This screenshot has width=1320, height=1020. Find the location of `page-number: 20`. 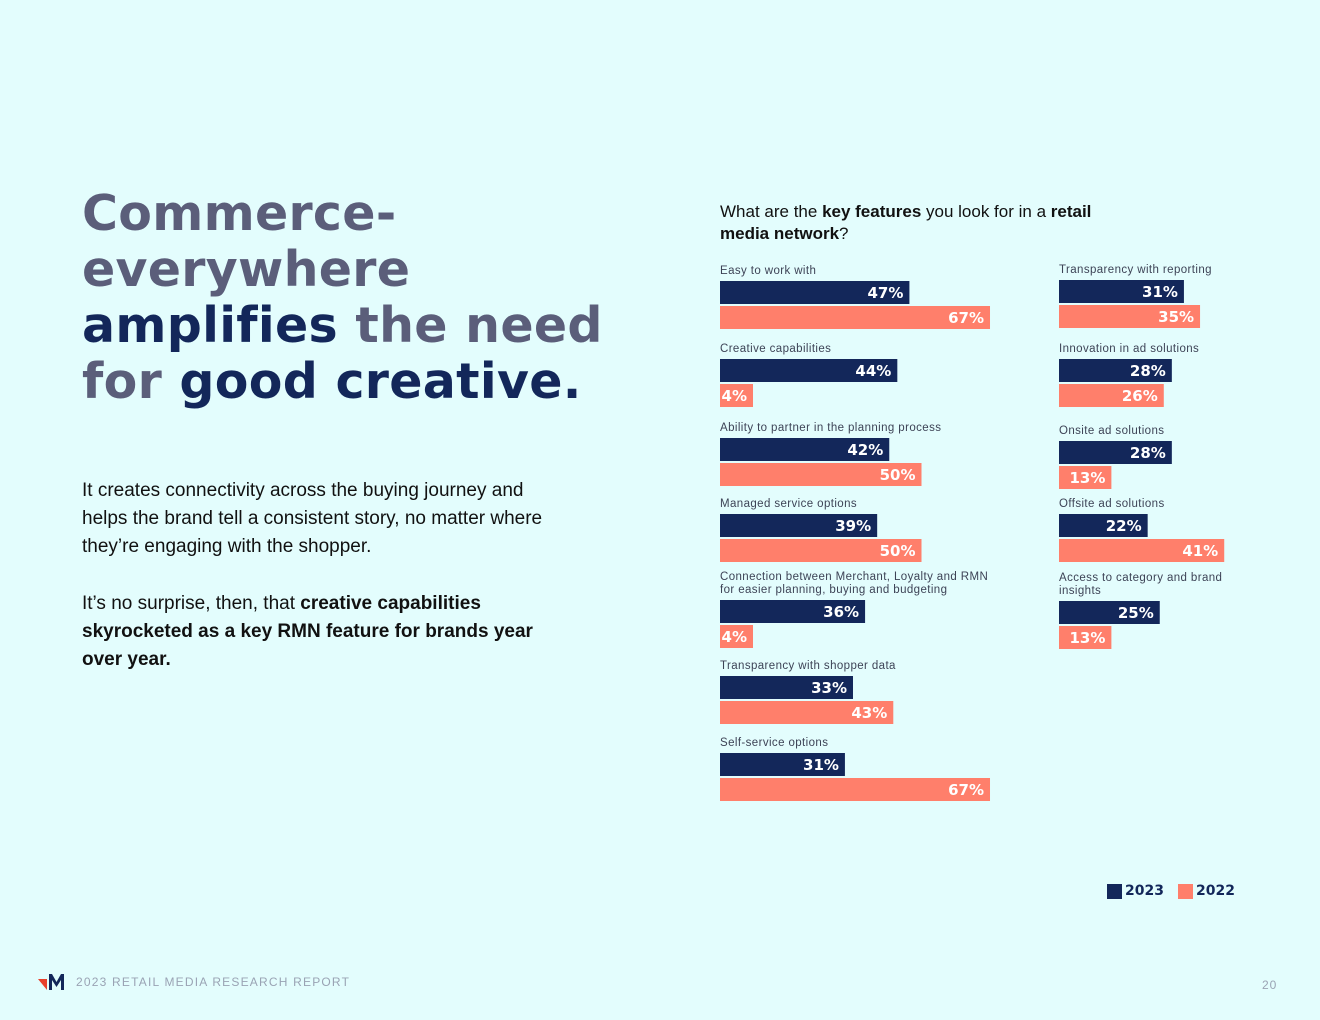

page-number: 20 is located at coordinates (1270, 985).